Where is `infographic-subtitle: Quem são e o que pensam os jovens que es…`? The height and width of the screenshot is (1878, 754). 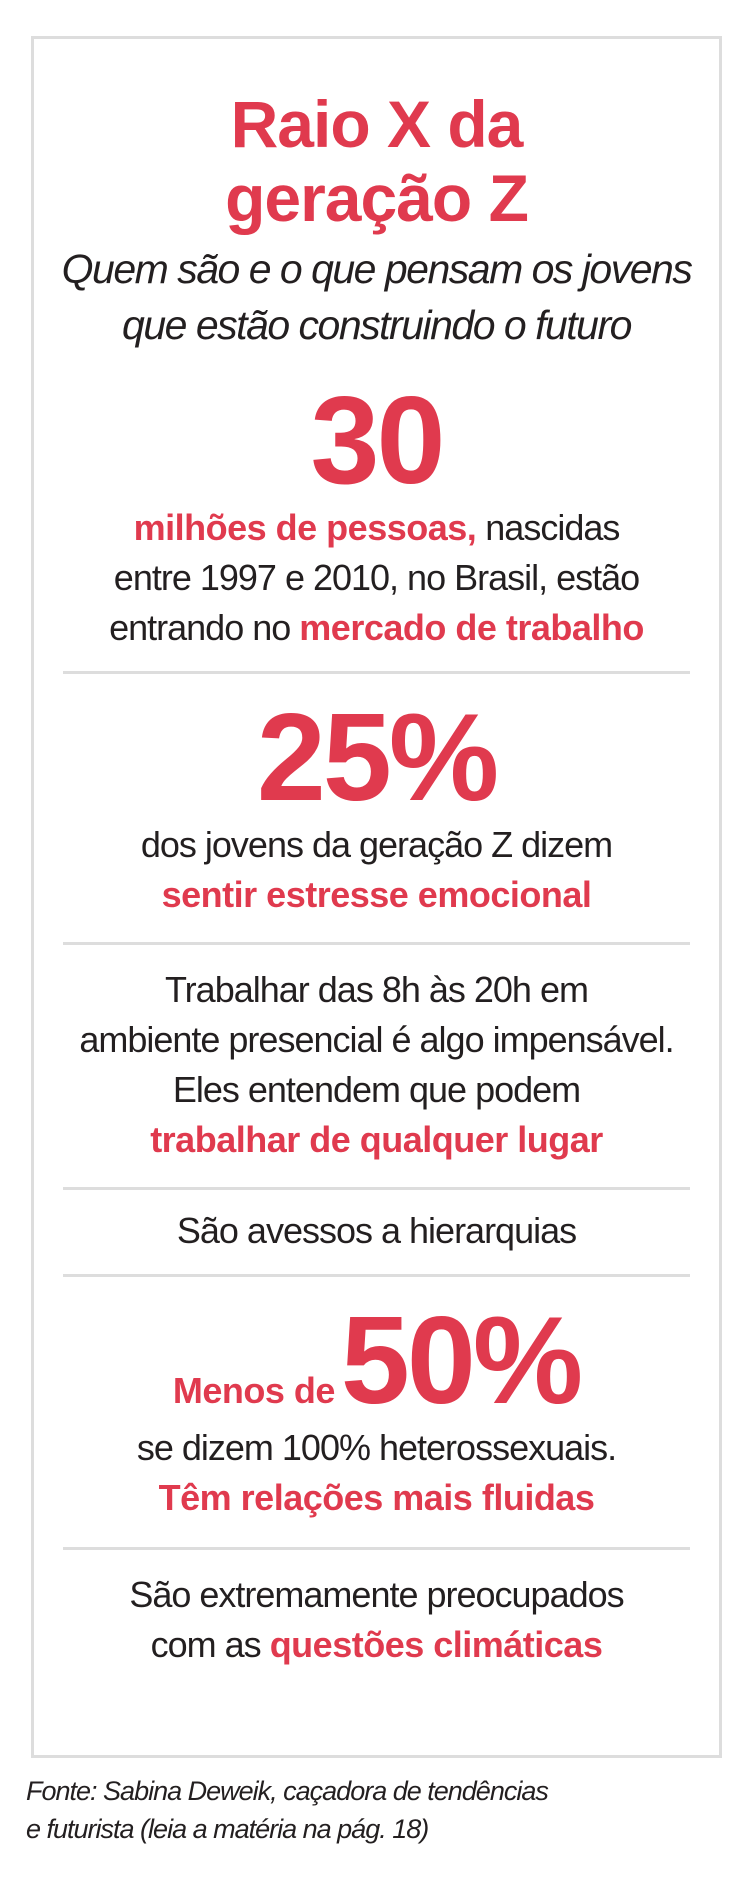
infographic-subtitle: Quem são e o que pensam os jovens que es… is located at coordinates (376, 297).